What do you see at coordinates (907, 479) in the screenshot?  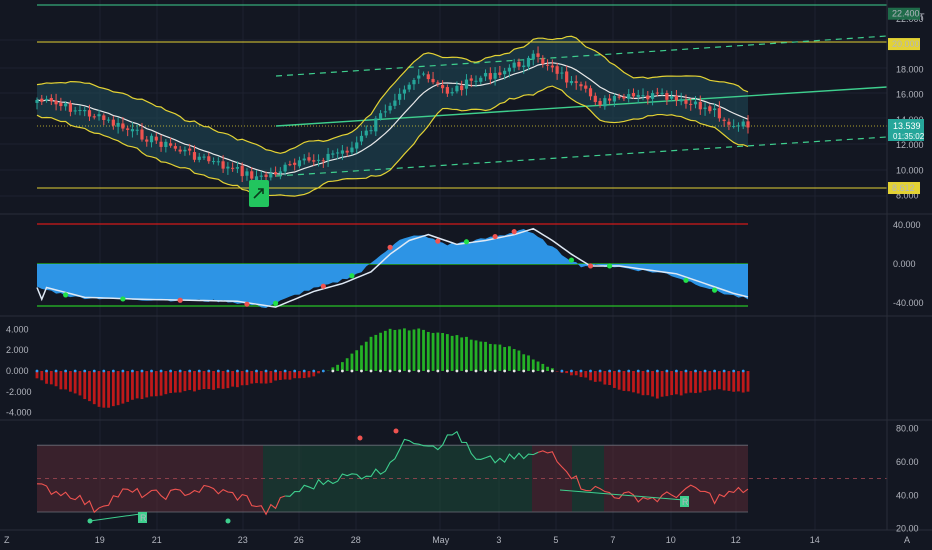 I see `rsi-axis: 80.00 60.00 40.00 20.00` at bounding box center [907, 479].